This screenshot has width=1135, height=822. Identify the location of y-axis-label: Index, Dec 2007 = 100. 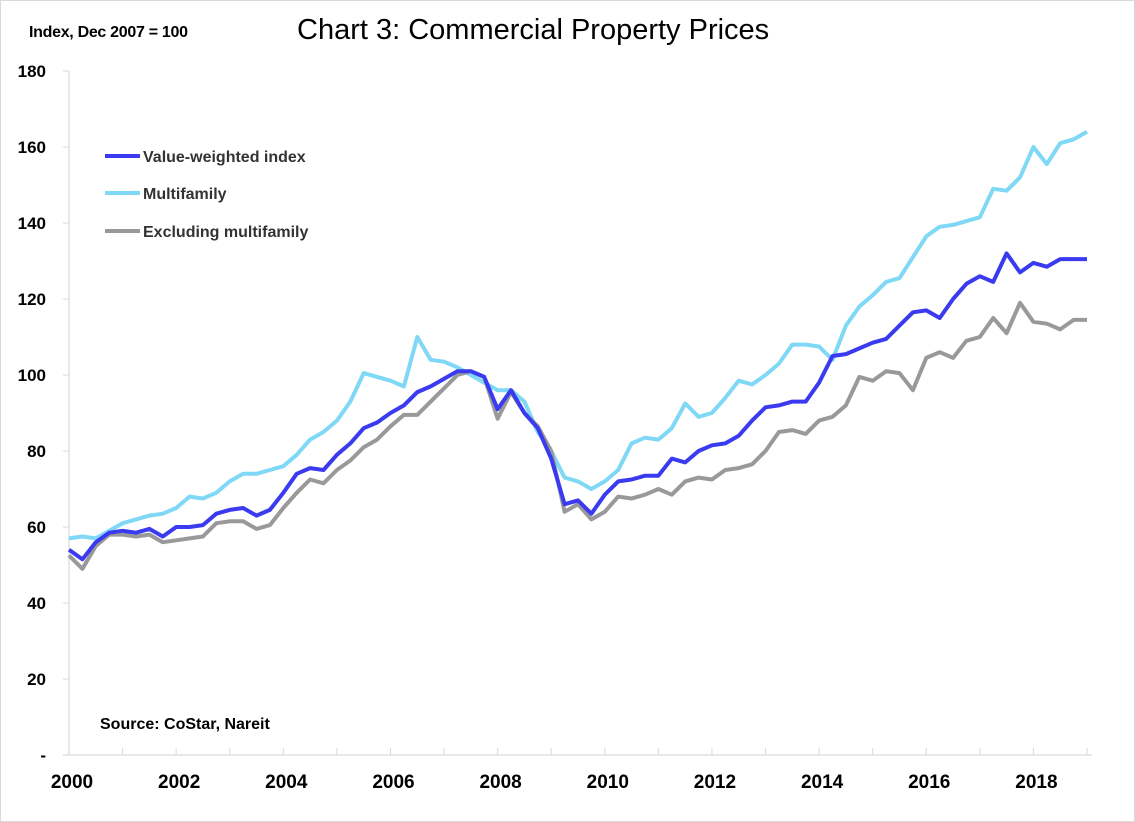
(108, 32).